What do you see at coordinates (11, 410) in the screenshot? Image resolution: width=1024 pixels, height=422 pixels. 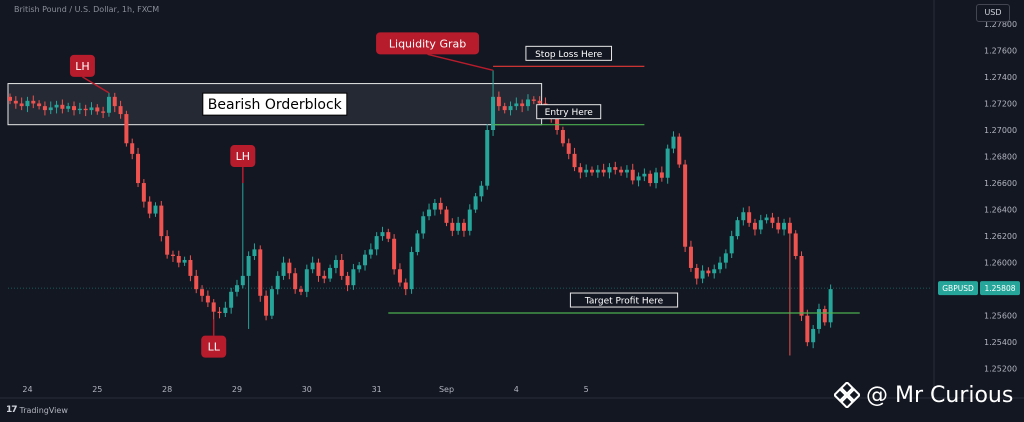 I see `tradingview-icon: 17` at bounding box center [11, 410].